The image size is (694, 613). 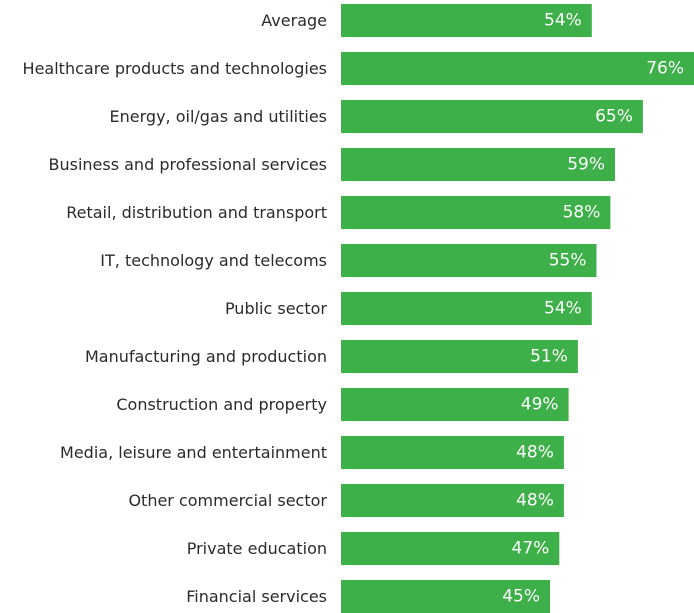 I want to click on value-label: 76%, so click(x=665, y=69).